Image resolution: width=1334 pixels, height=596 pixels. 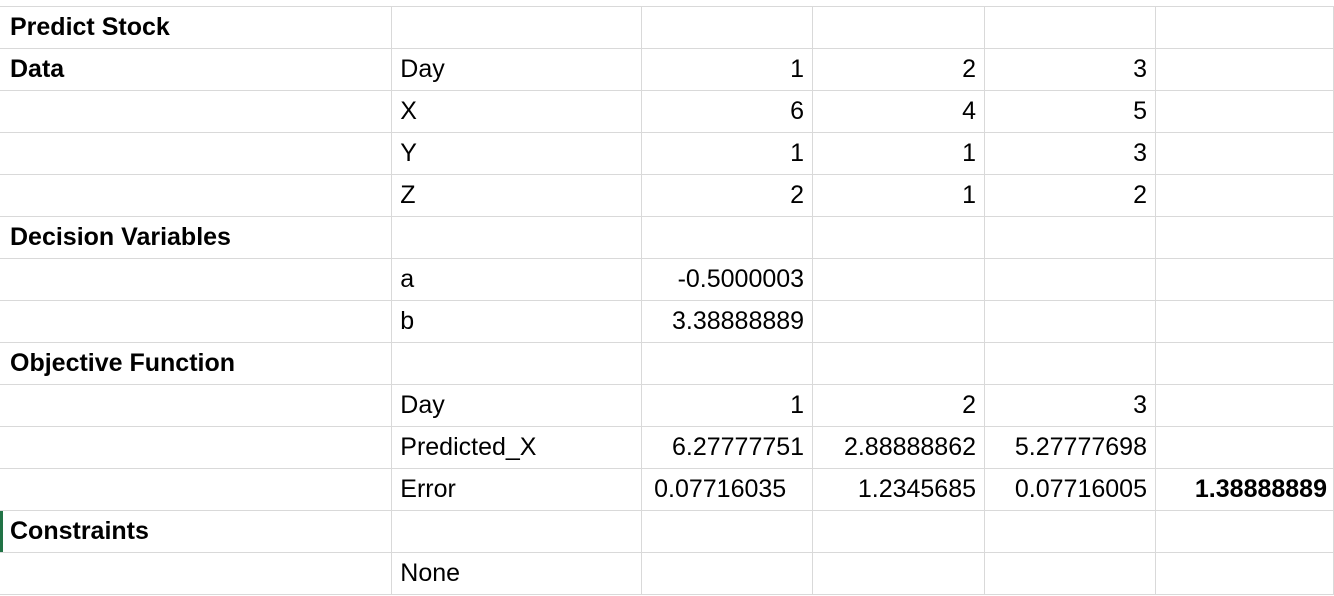 I want to click on cell-b1, so click(x=517, y=27).